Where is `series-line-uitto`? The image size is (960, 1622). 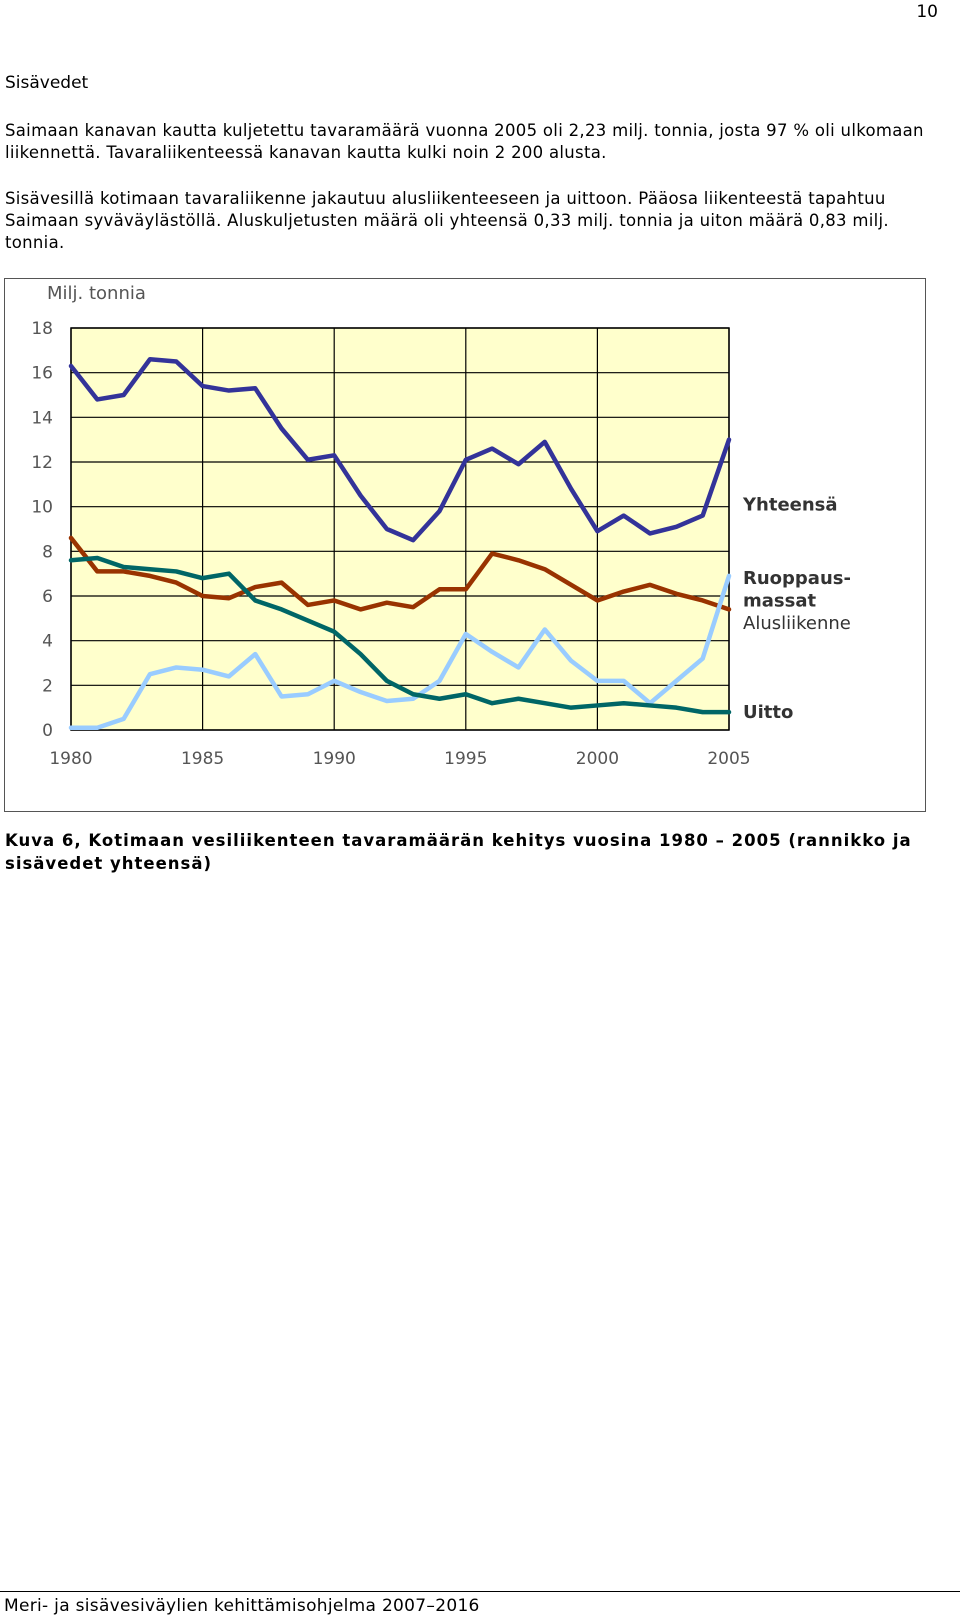 series-line-uitto is located at coordinates (400, 635).